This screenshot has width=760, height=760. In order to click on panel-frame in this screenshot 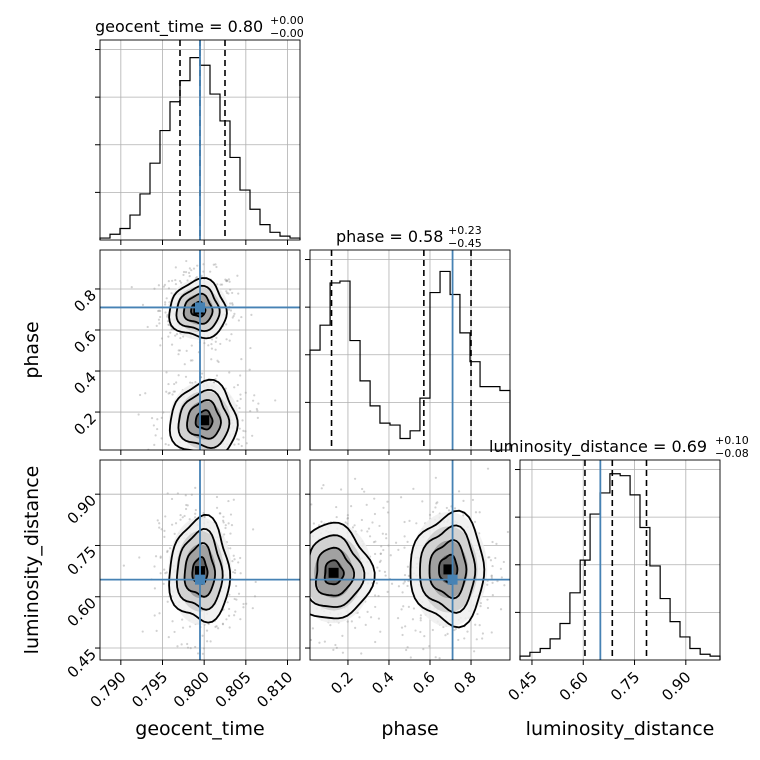, I will do `click(410, 560)`.